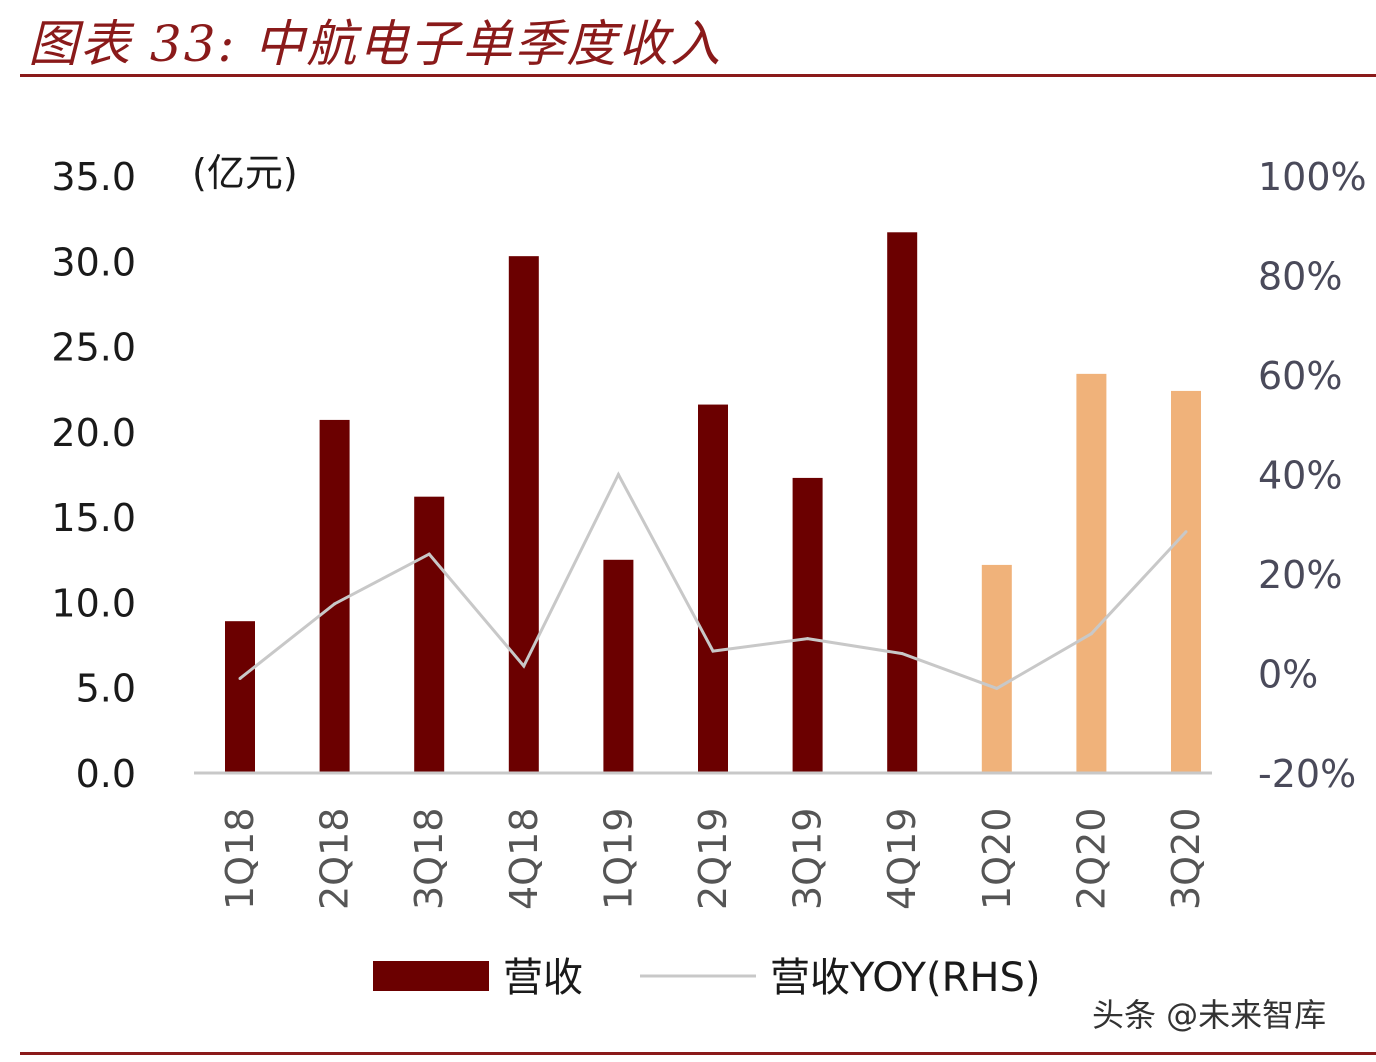 This screenshot has width=1376, height=1062. Describe the element at coordinates (997, 859) in the screenshot. I see `x-axis-tick-label: 1Q20` at that location.